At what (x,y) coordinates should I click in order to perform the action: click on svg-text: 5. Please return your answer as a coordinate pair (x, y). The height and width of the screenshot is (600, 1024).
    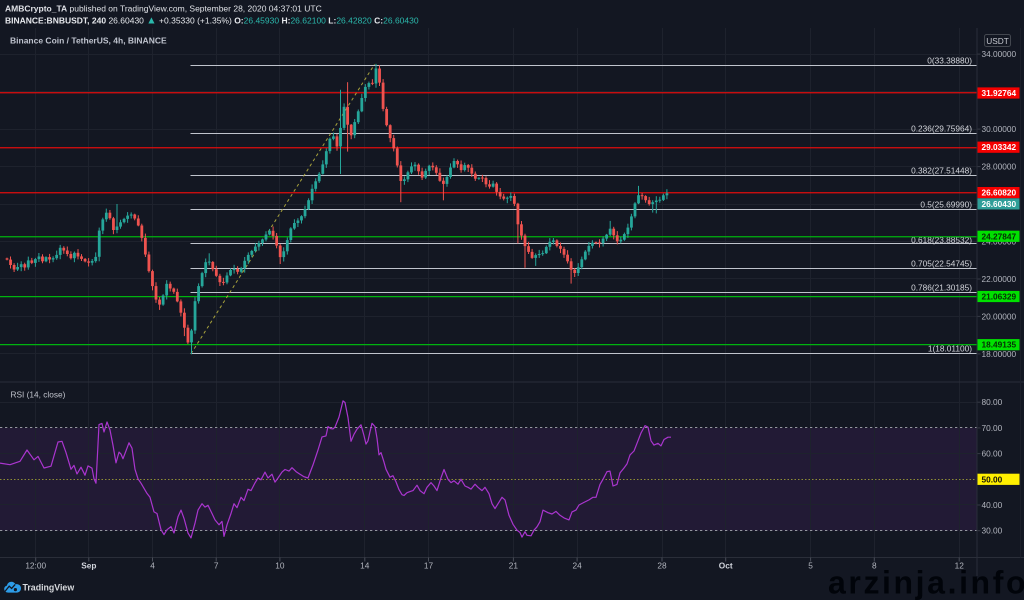
    Looking at the image, I should click on (810, 566).